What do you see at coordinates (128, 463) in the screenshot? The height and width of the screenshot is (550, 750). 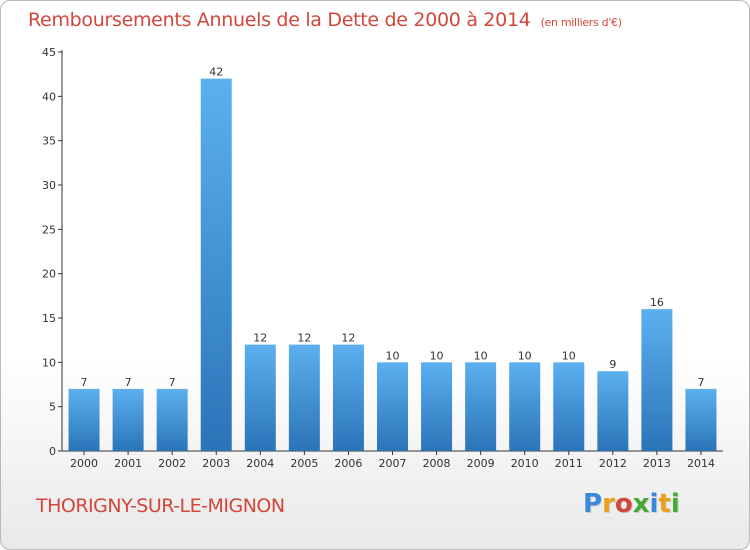 I see `x-tick-label: 2001` at bounding box center [128, 463].